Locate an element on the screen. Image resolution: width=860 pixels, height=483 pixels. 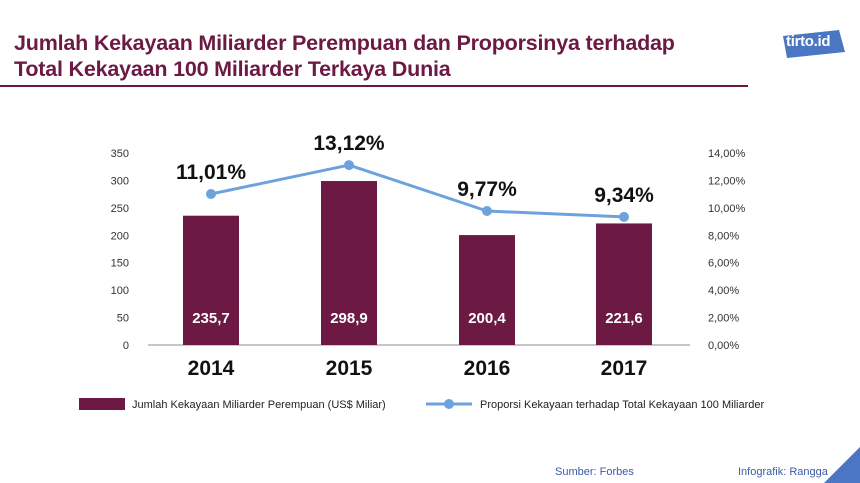
x-tick-label: 2016 is located at coordinates (487, 368).